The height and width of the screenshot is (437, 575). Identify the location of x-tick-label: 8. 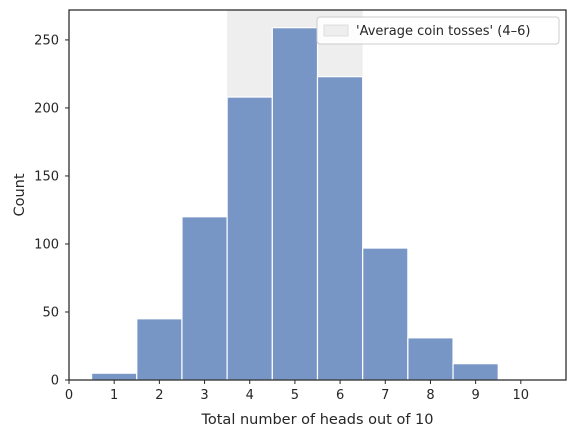
(430, 395).